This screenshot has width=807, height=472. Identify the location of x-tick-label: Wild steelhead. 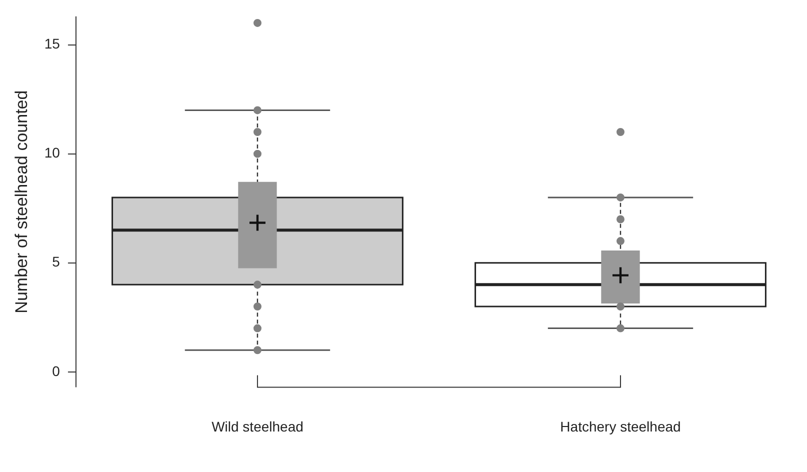
(258, 426).